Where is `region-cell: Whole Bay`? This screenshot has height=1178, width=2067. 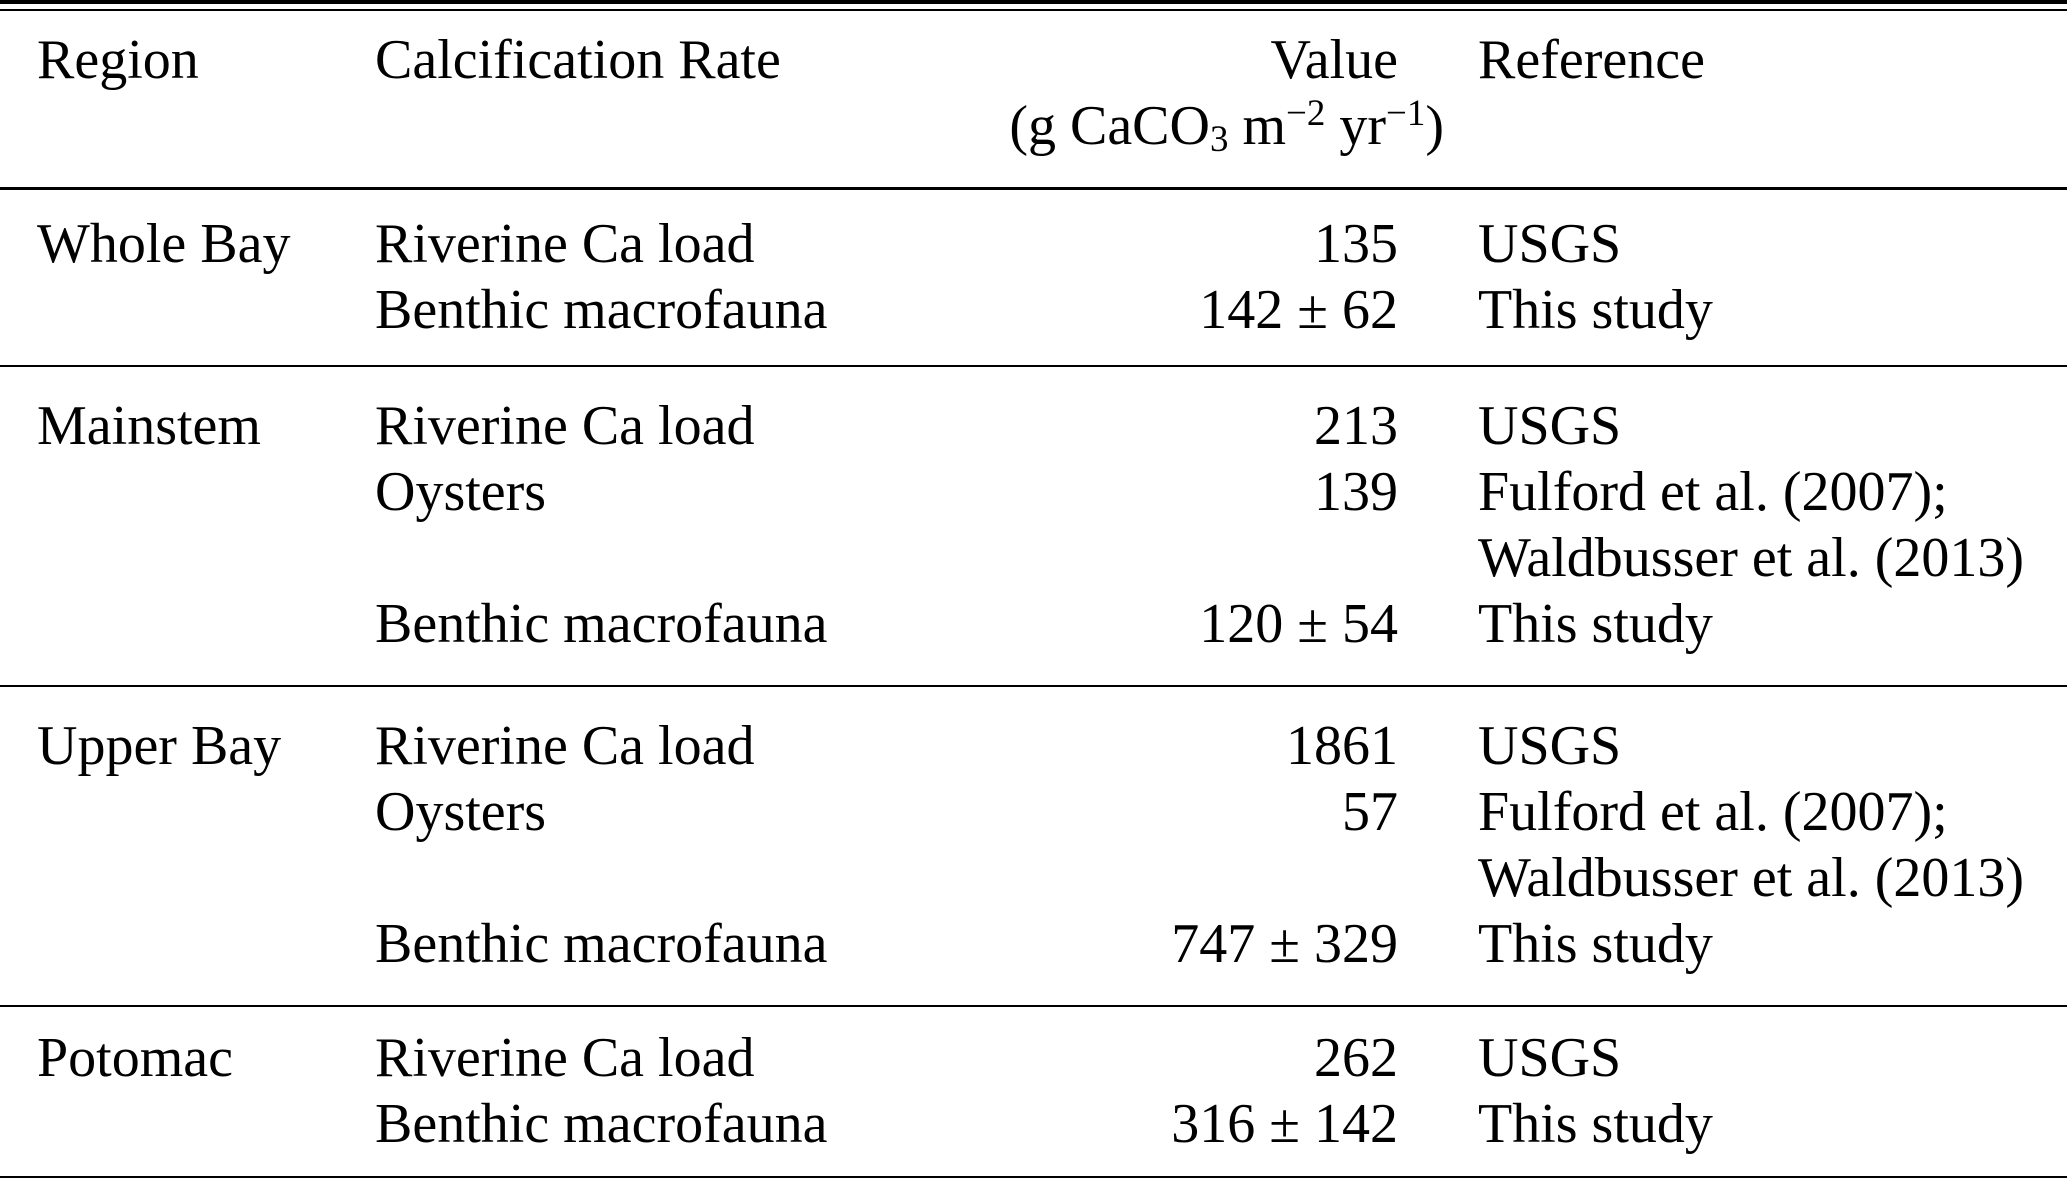
region-cell: Whole Bay is located at coordinates (164, 244).